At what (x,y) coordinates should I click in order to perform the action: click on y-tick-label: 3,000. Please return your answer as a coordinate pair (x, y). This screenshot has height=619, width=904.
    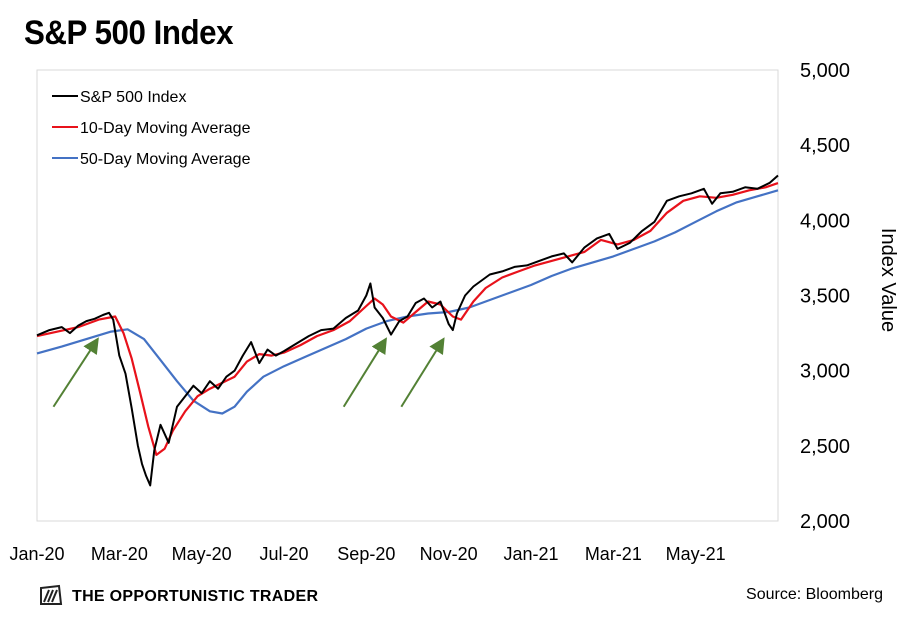
    Looking at the image, I should click on (825, 372).